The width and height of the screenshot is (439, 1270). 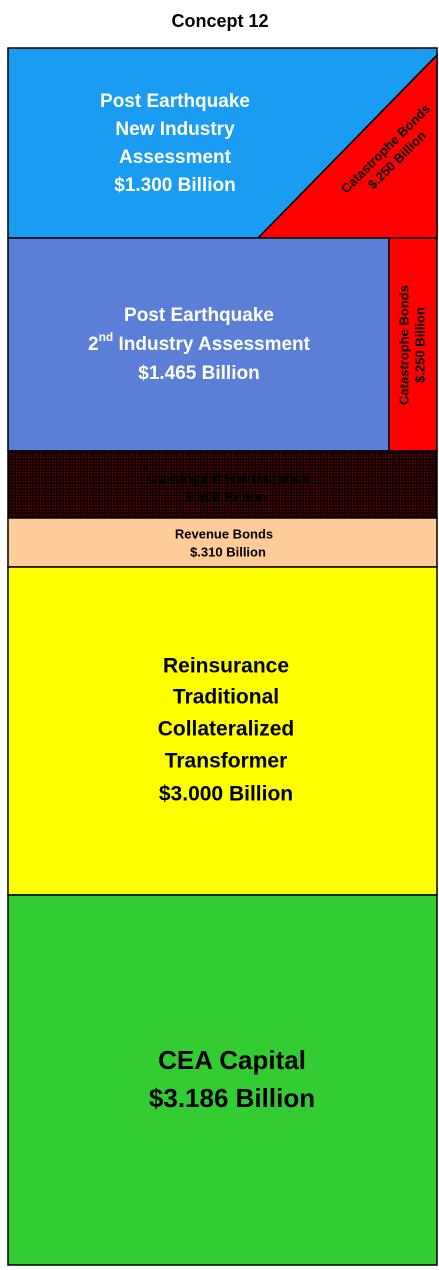 What do you see at coordinates (232, 1060) in the screenshot?
I see `label-line: CEA Capital` at bounding box center [232, 1060].